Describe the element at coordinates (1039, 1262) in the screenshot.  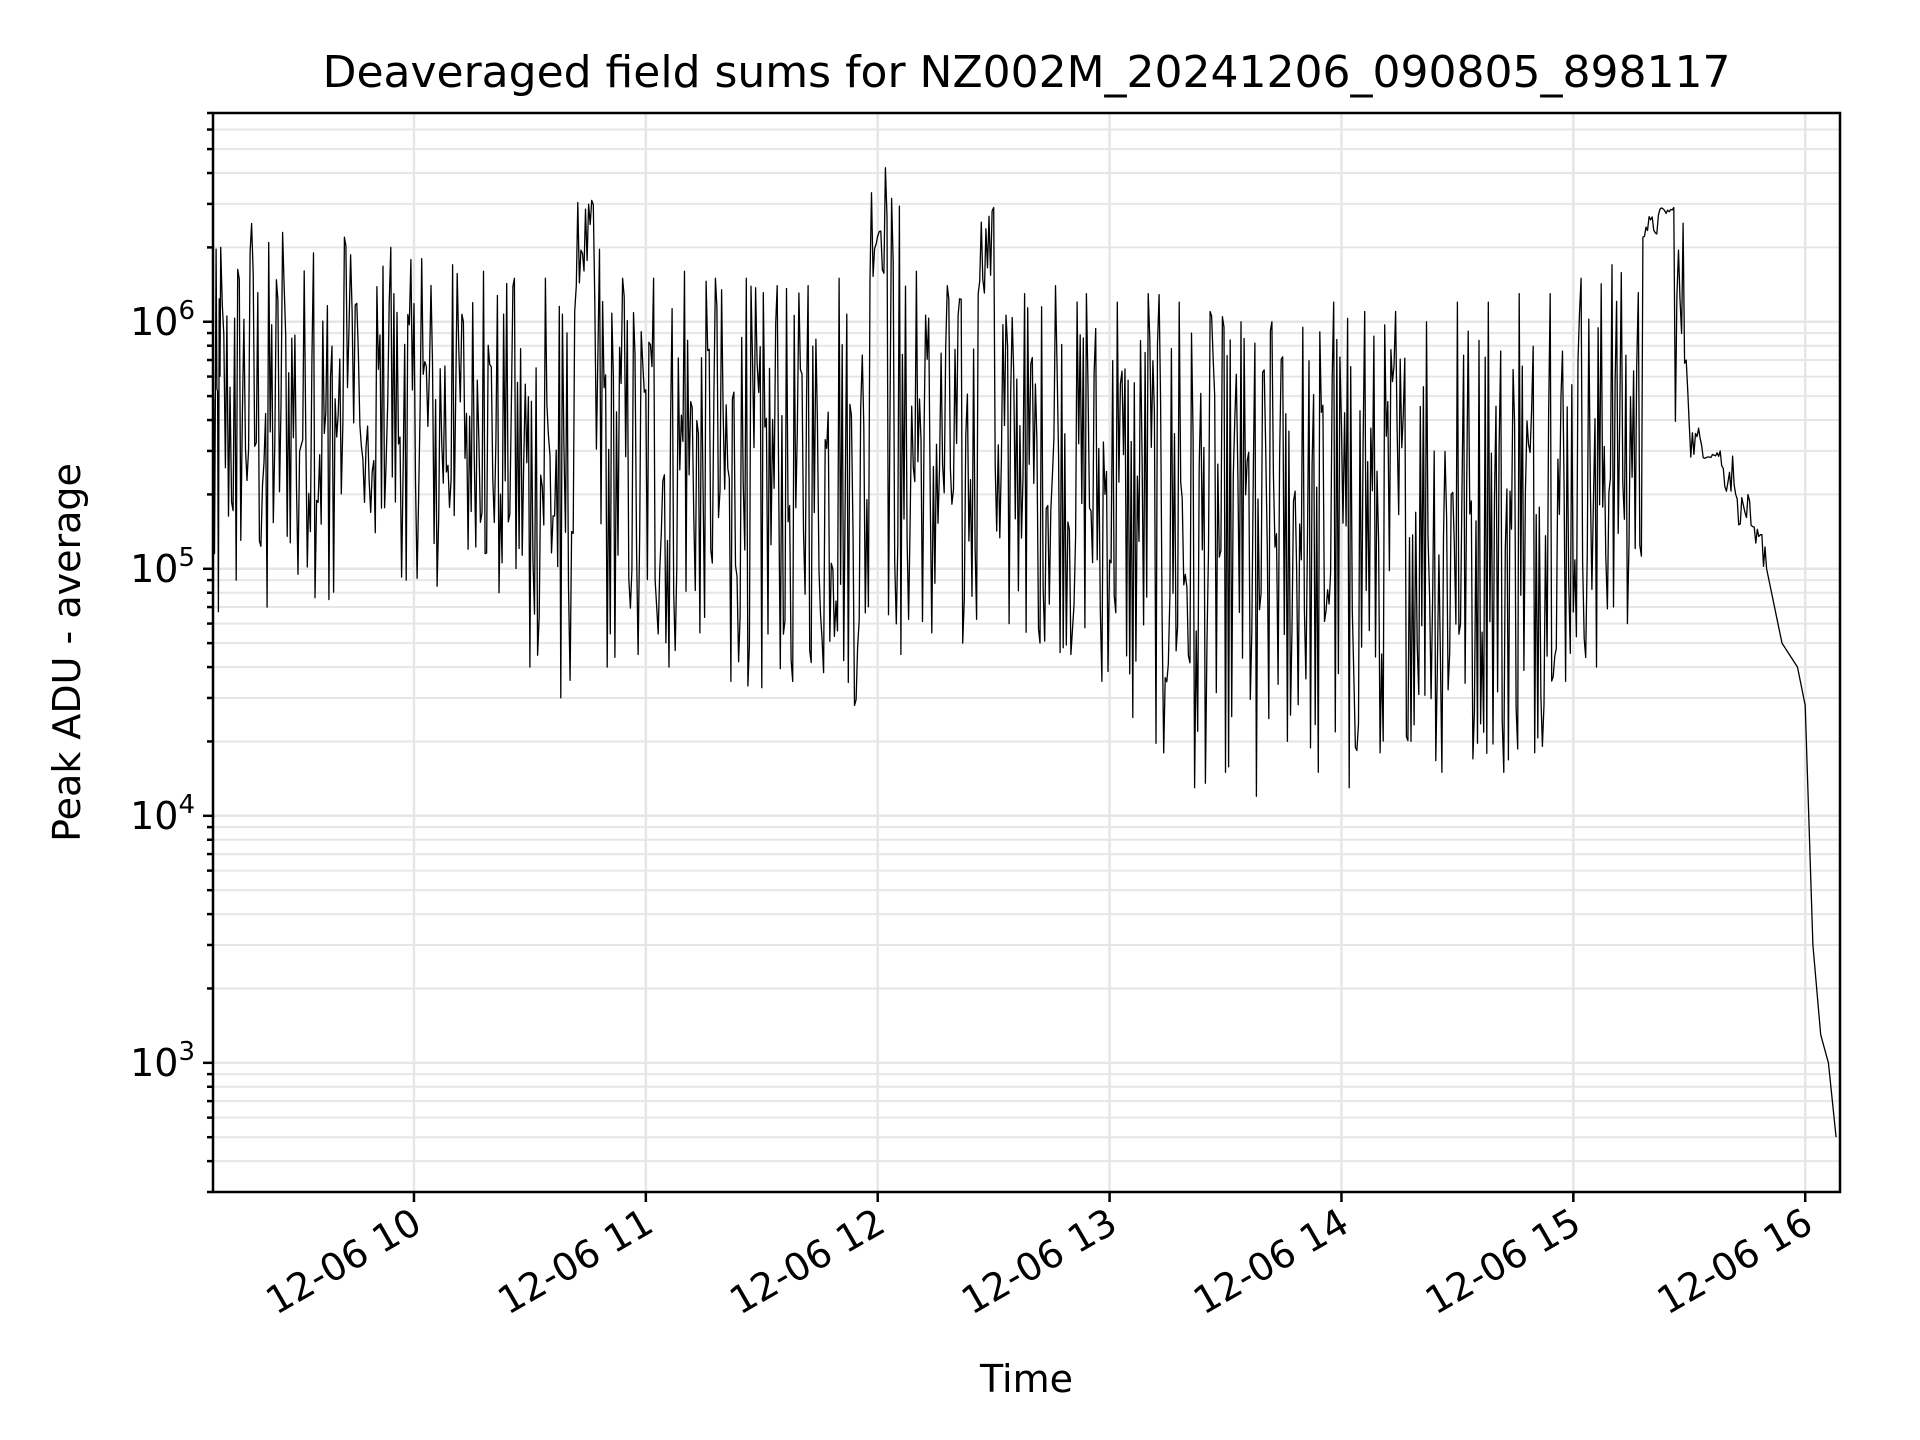
I see `x-tick-label: 12-06 13` at that location.